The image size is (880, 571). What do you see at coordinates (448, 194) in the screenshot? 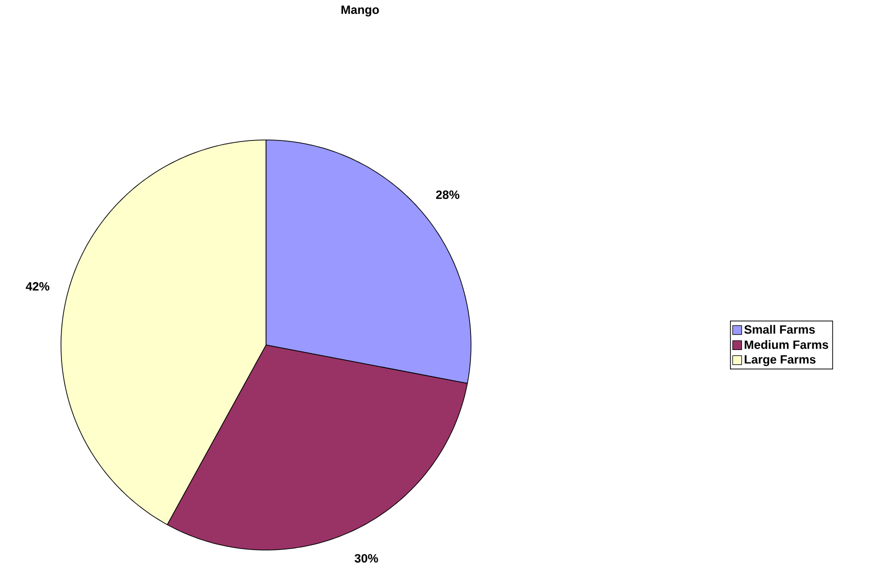
I see `data-label: 28%` at bounding box center [448, 194].